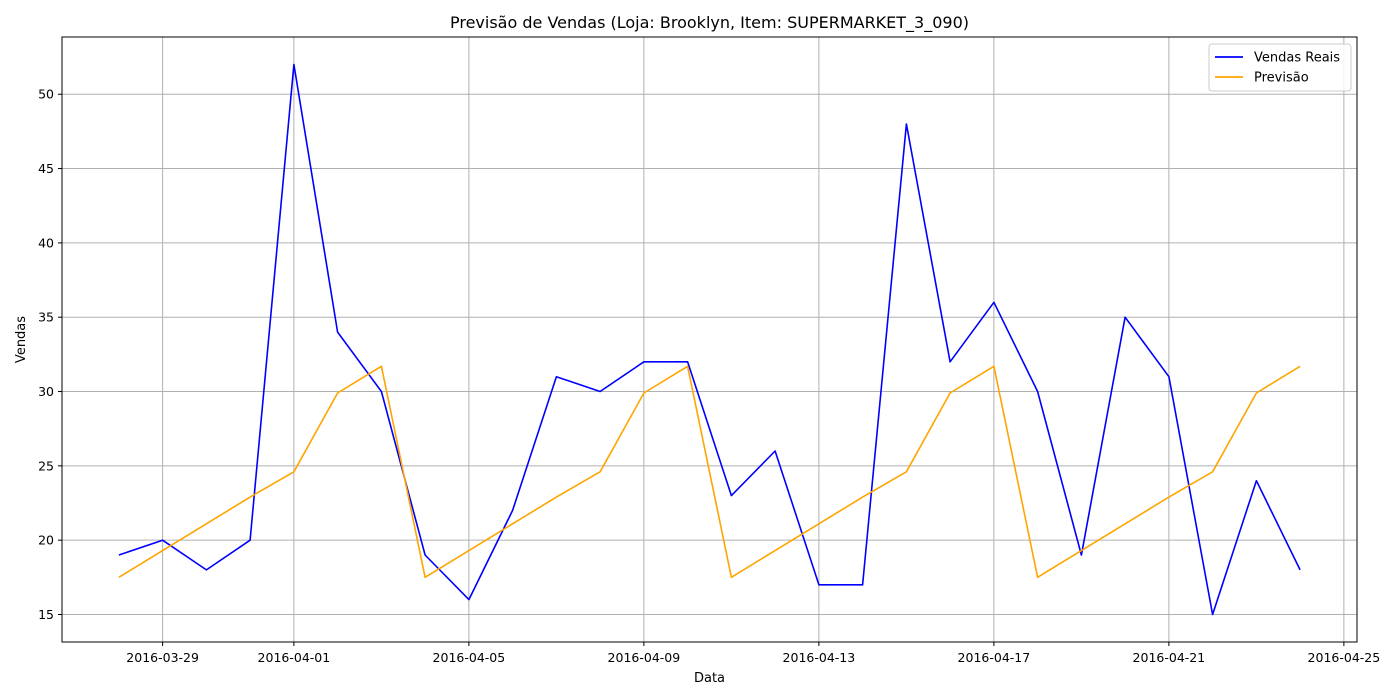 The image size is (1400, 700). I want to click on legend-box, so click(1280, 67).